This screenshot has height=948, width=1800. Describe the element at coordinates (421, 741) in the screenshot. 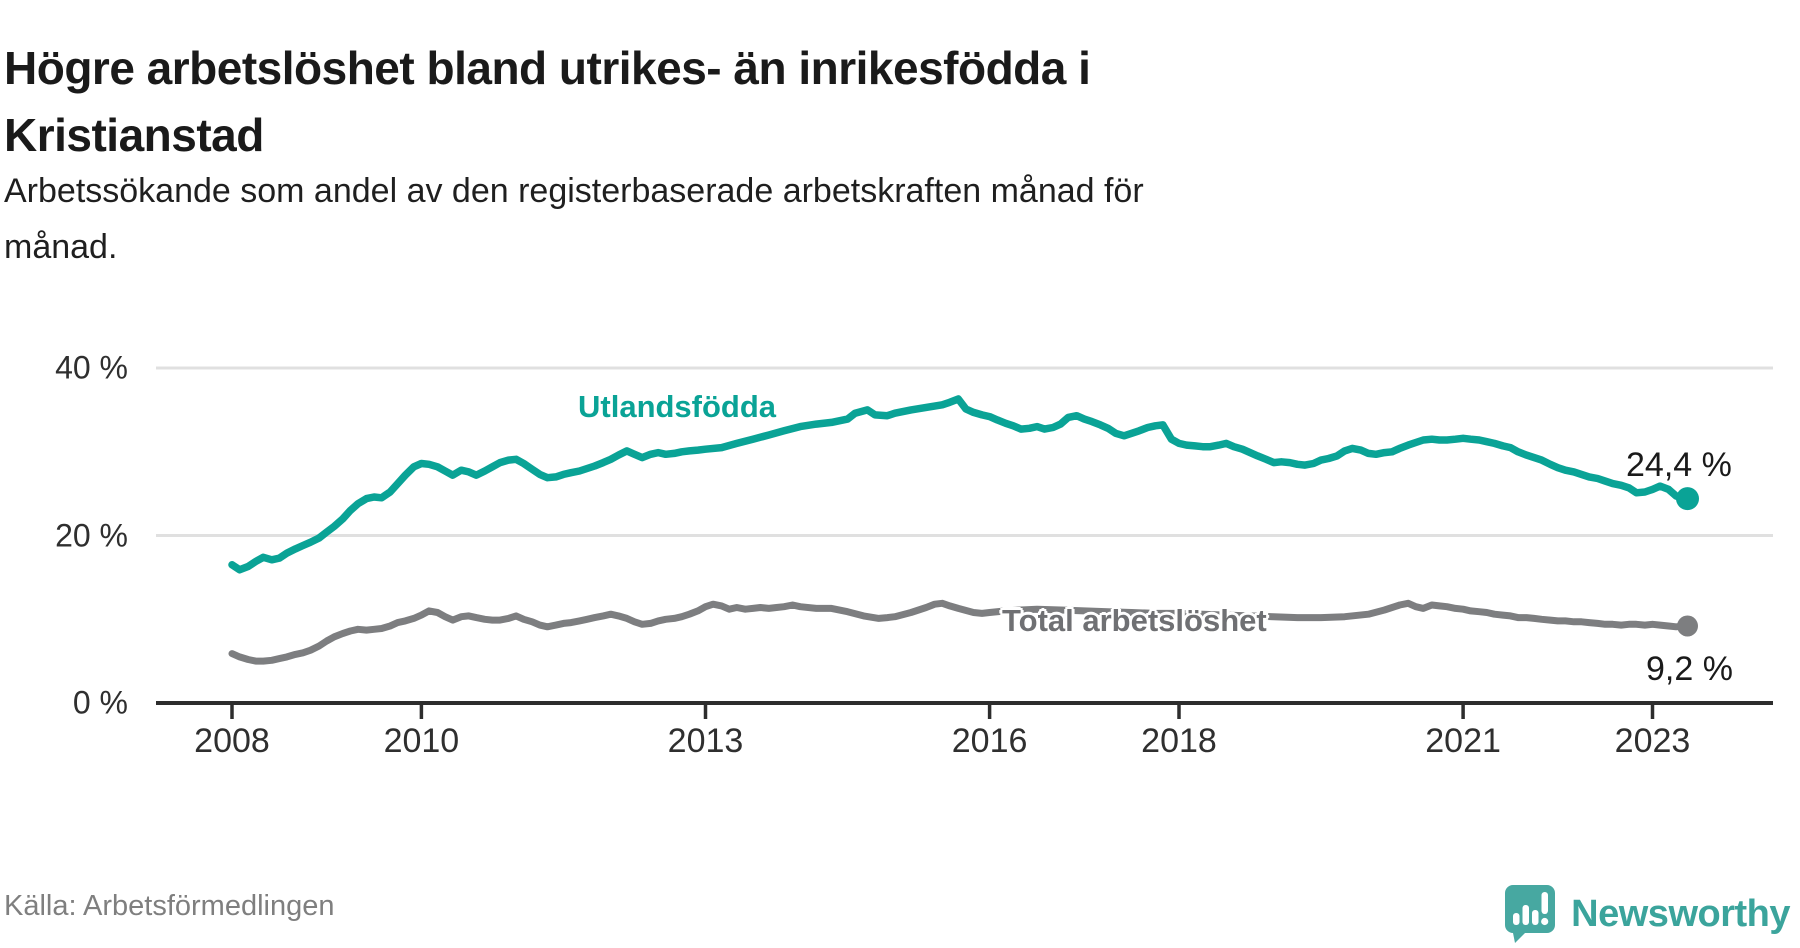

I see `x-tick-label-2010: 2010` at that location.